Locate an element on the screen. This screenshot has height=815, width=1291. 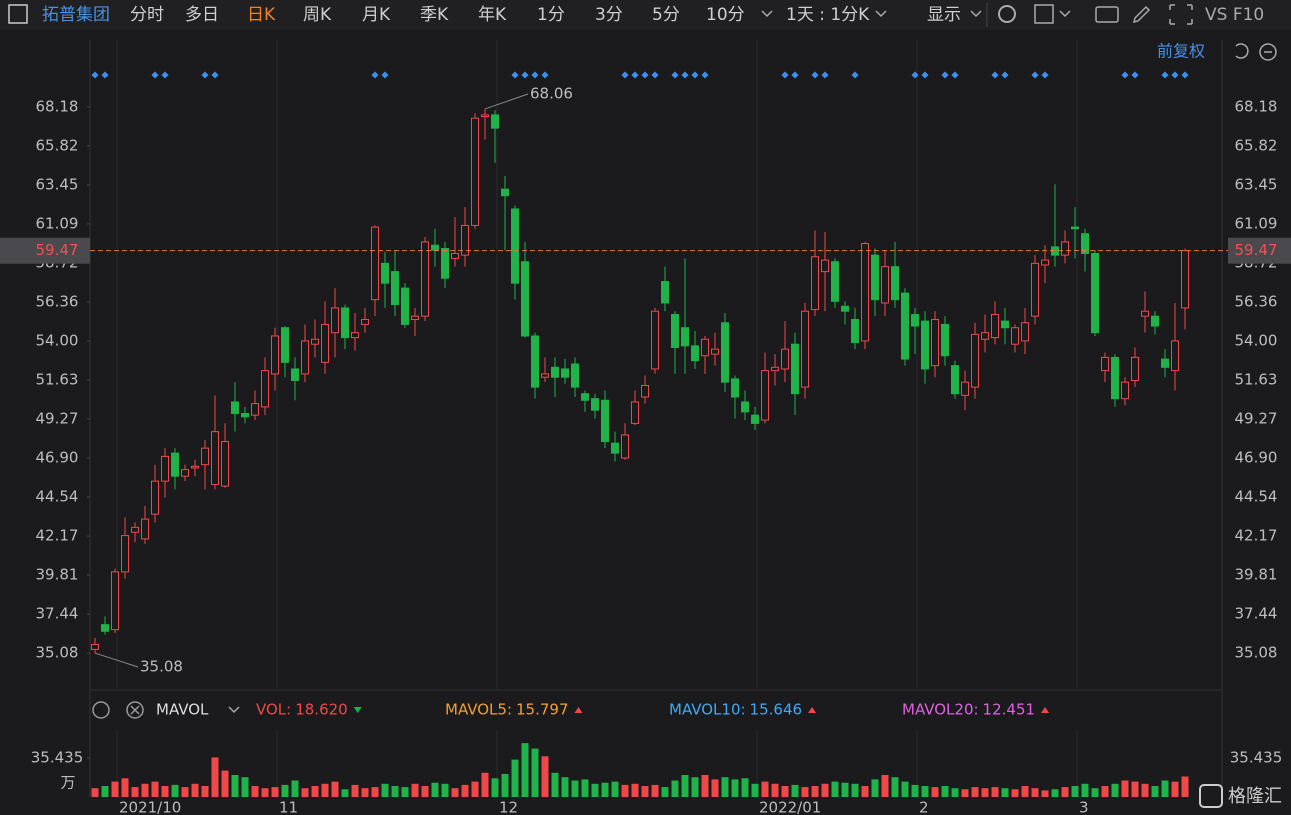
camera-icon is located at coordinates (1107, 14).